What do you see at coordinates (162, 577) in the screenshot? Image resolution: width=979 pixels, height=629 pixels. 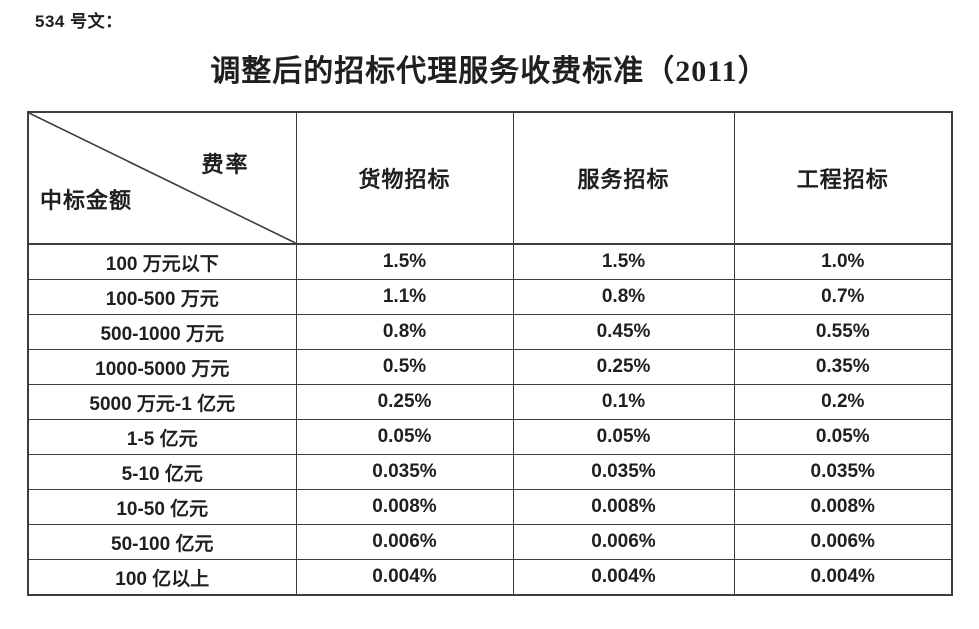 I see `row-label: 100 亿以上` at bounding box center [162, 577].